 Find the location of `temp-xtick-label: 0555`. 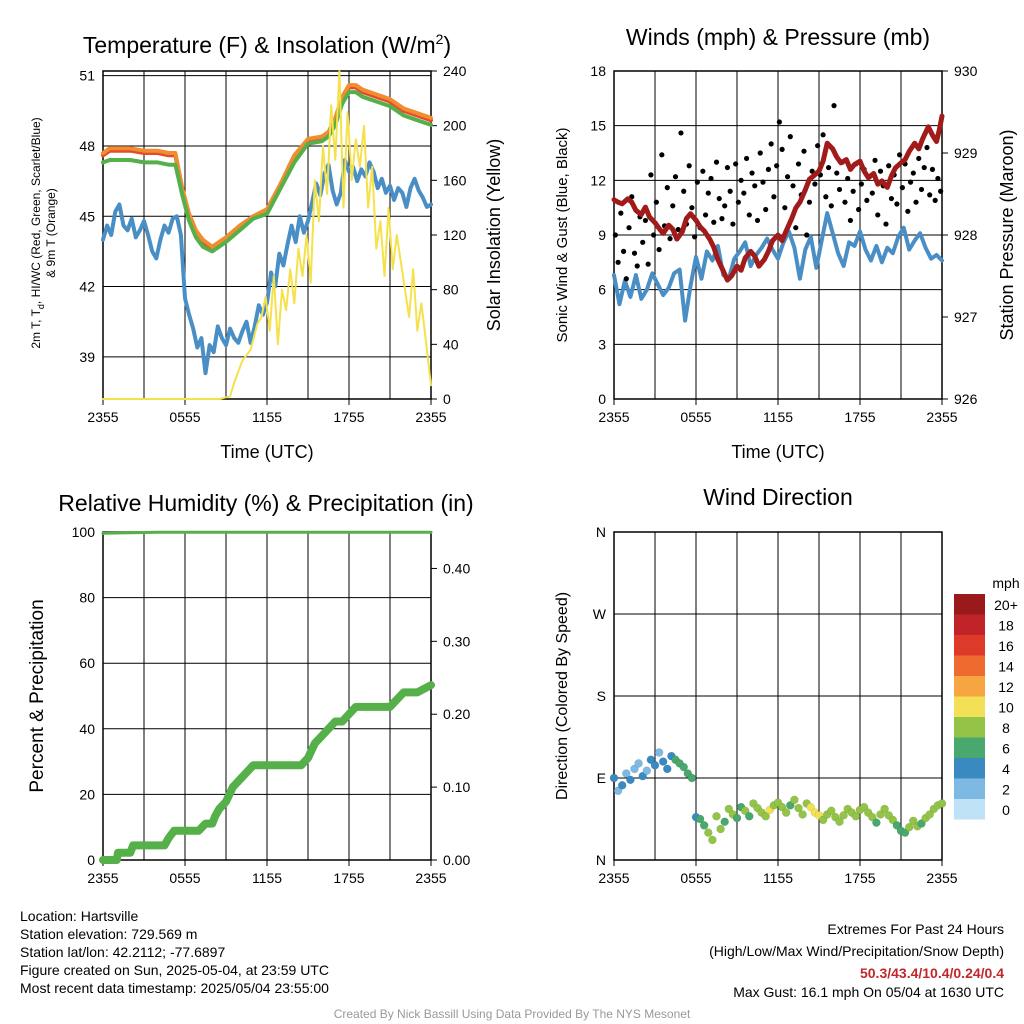

temp-xtick-label: 0555 is located at coordinates (184, 417).